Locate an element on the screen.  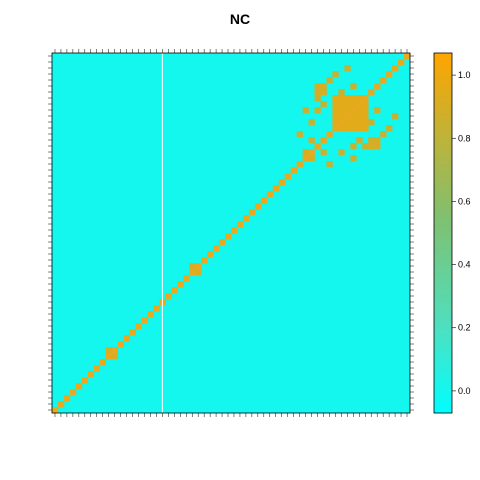
colorbar-frame is located at coordinates (443, 233).